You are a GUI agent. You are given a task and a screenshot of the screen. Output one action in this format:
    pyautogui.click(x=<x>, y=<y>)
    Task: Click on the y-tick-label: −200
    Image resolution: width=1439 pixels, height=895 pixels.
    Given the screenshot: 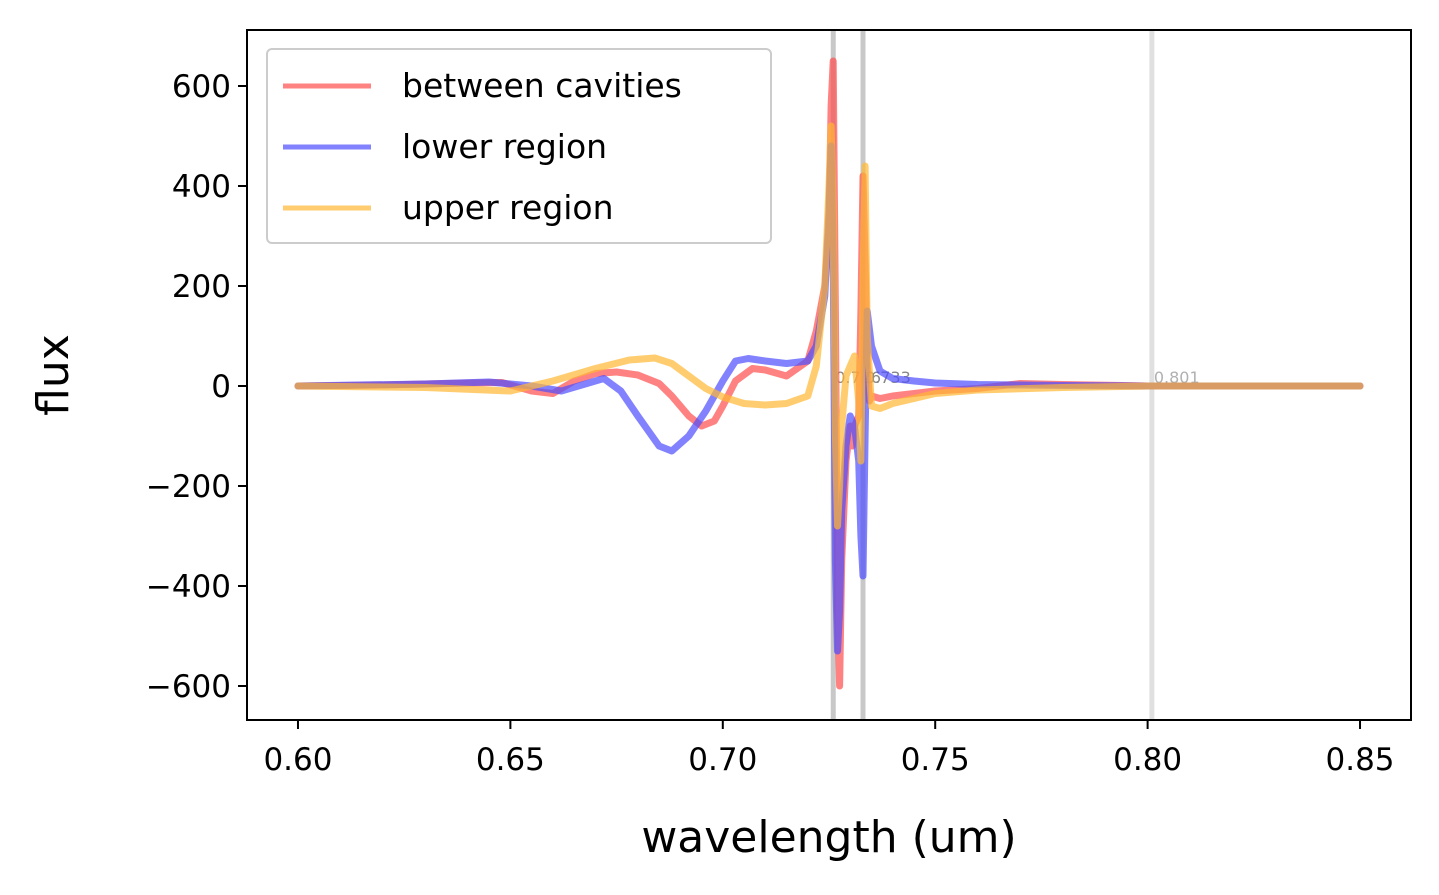 What is the action you would take?
    pyautogui.click(x=188, y=487)
    